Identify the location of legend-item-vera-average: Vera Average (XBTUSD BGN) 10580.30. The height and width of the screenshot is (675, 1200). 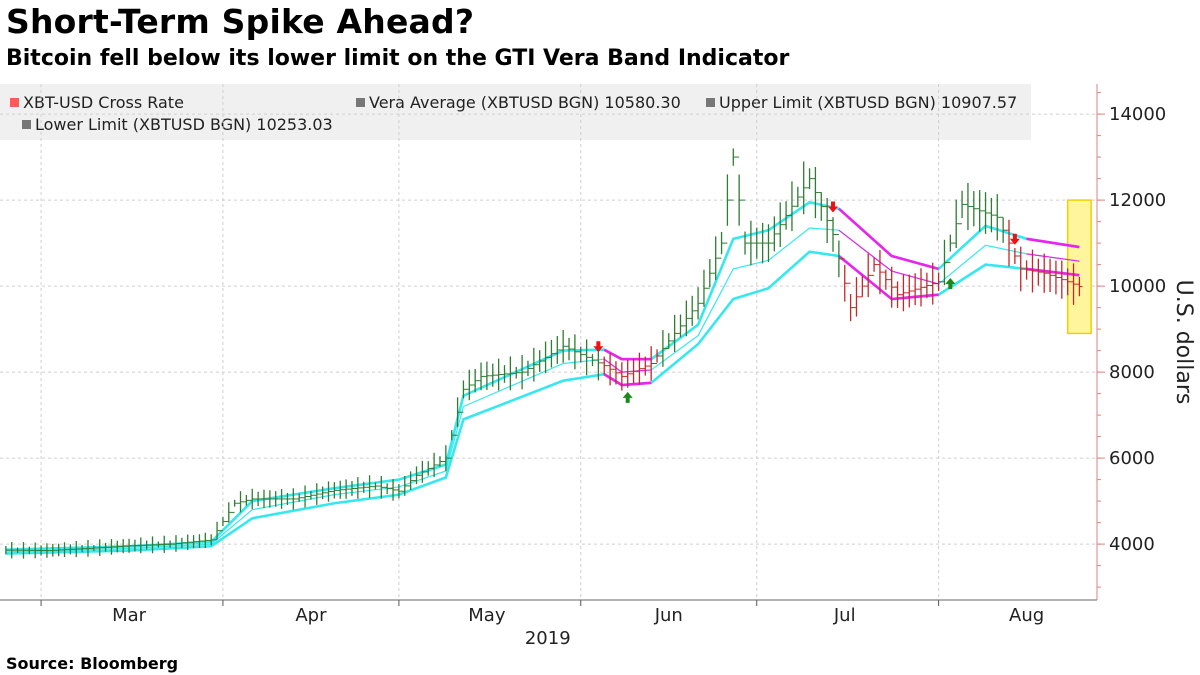
(518, 102).